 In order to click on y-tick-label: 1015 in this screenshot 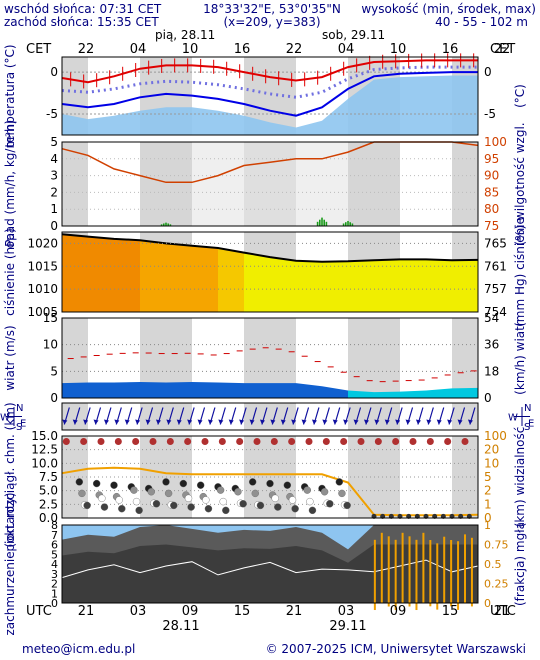, I will do `click(42, 266)`.